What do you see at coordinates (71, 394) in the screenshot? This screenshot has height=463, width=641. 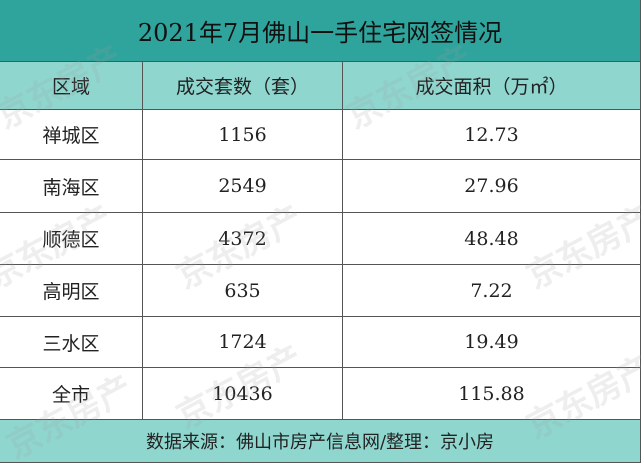 I see `table-cell: 全市` at bounding box center [71, 394].